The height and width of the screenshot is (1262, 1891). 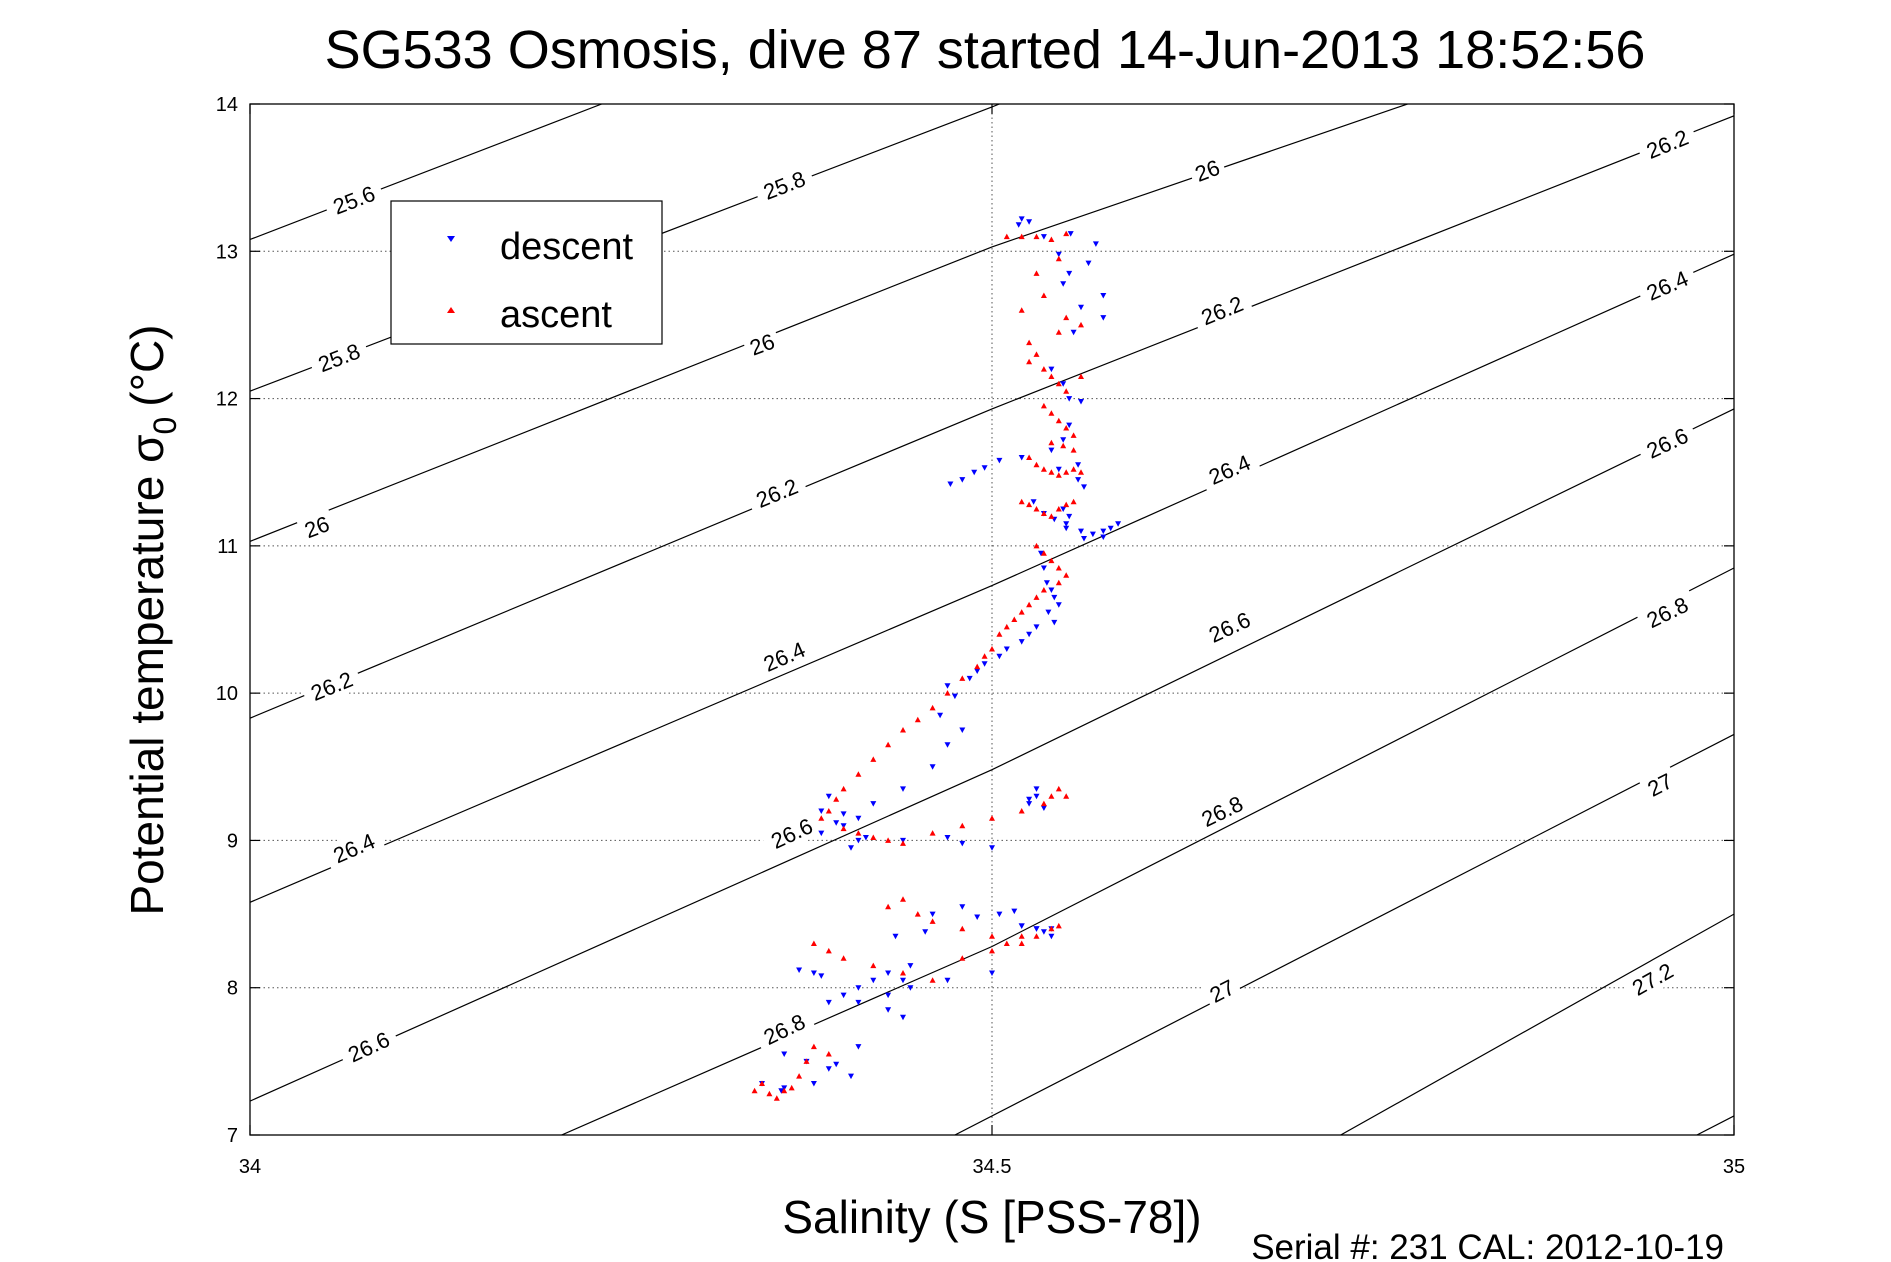 I want to click on y-tick-label: 11, so click(x=227, y=547).